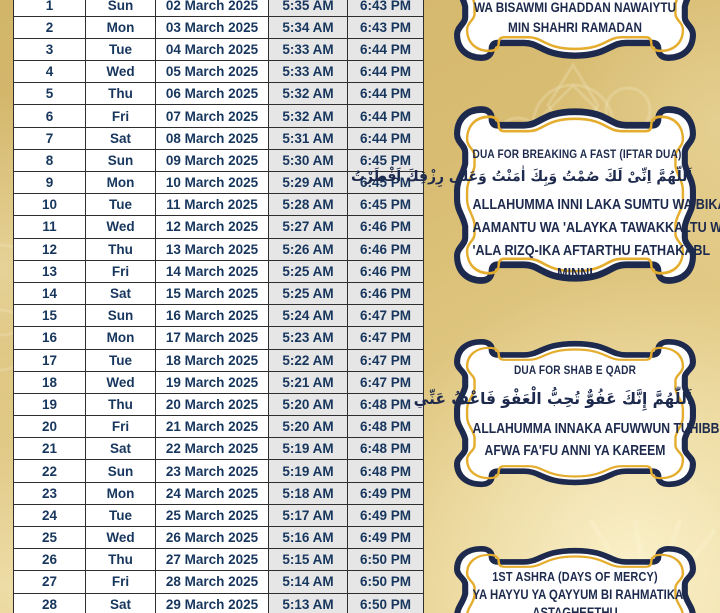 The image size is (720, 613). Describe the element at coordinates (575, 609) in the screenshot. I see `dua-line: ASTAGHEETHU` at that location.